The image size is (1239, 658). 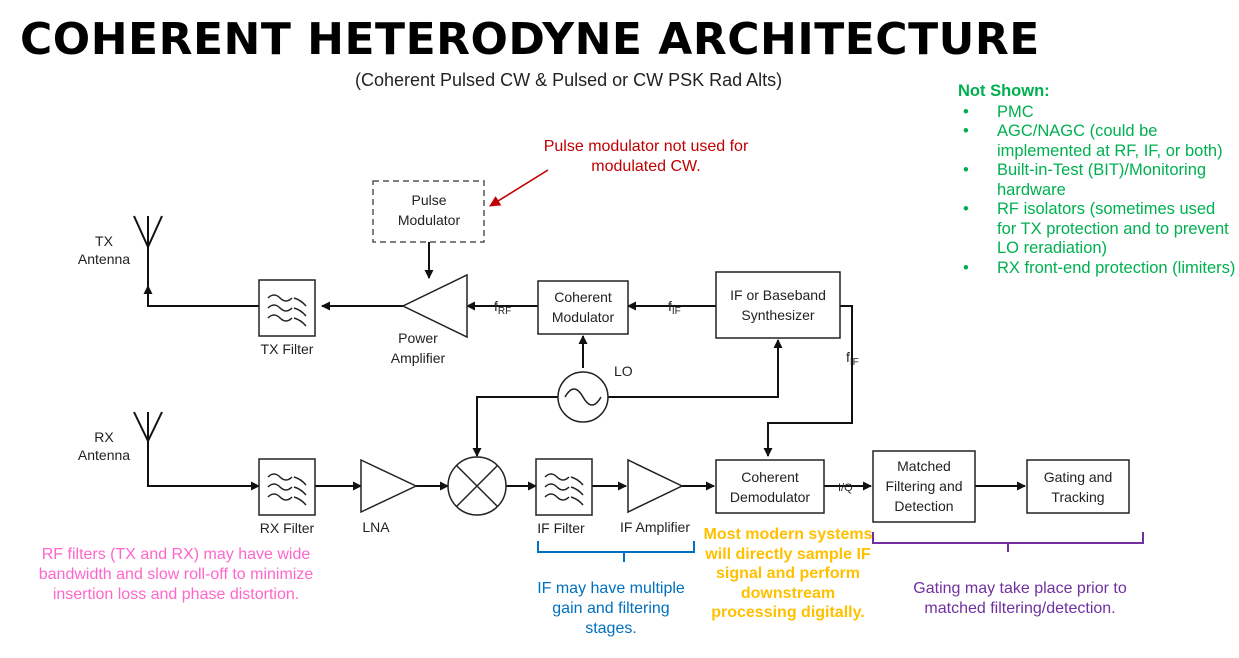 What do you see at coordinates (655, 527) in the screenshot?
I see `if-amplifier-label: IF Amplifier` at bounding box center [655, 527].